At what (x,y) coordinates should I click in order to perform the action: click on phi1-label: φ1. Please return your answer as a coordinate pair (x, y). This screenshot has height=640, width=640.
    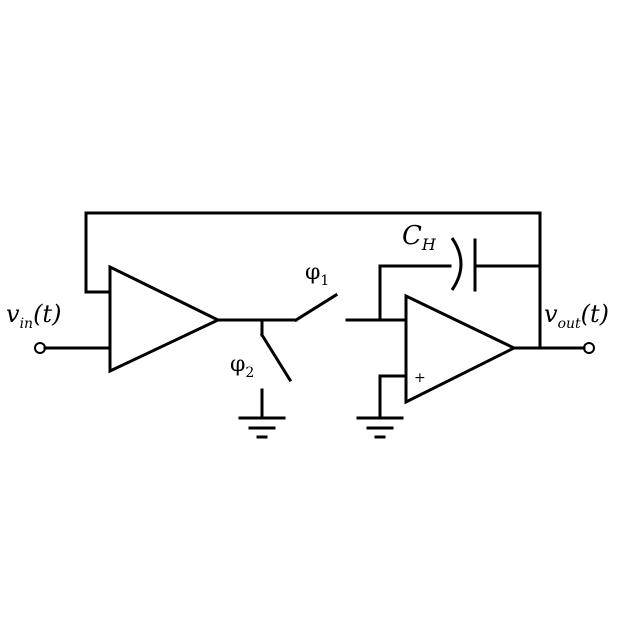
    Looking at the image, I should click on (317, 274).